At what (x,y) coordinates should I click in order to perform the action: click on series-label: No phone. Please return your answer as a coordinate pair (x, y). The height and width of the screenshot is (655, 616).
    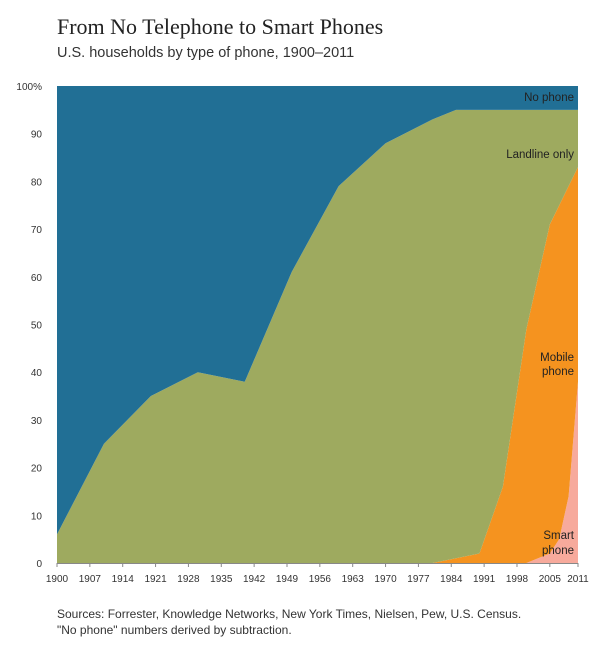
    Looking at the image, I should click on (549, 98).